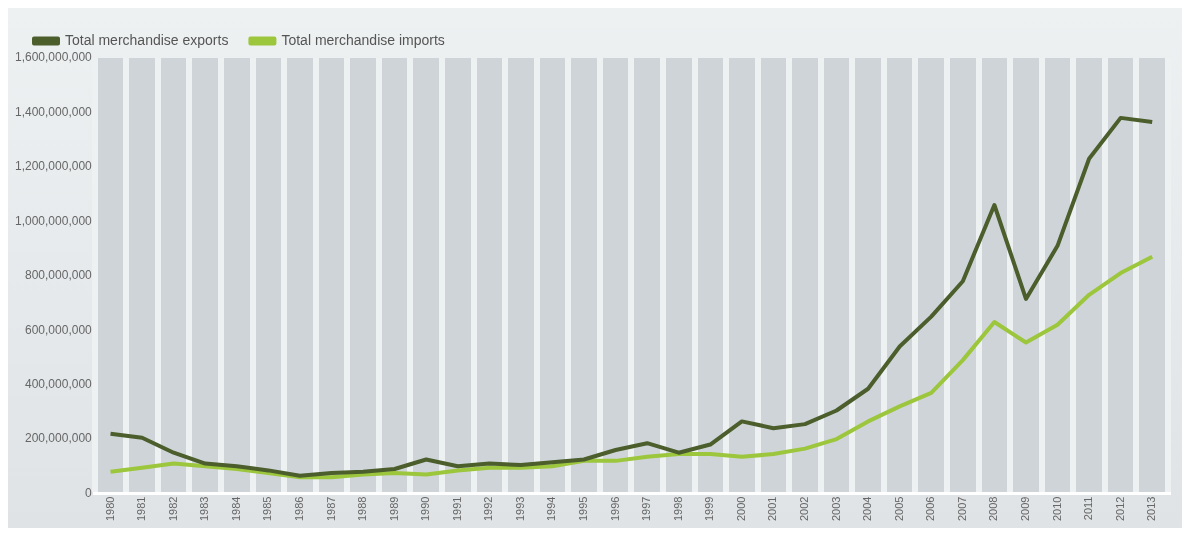 Image resolution: width=1190 pixels, height=536 pixels. What do you see at coordinates (930, 509) in the screenshot?
I see `x-tick-label: 2006` at bounding box center [930, 509].